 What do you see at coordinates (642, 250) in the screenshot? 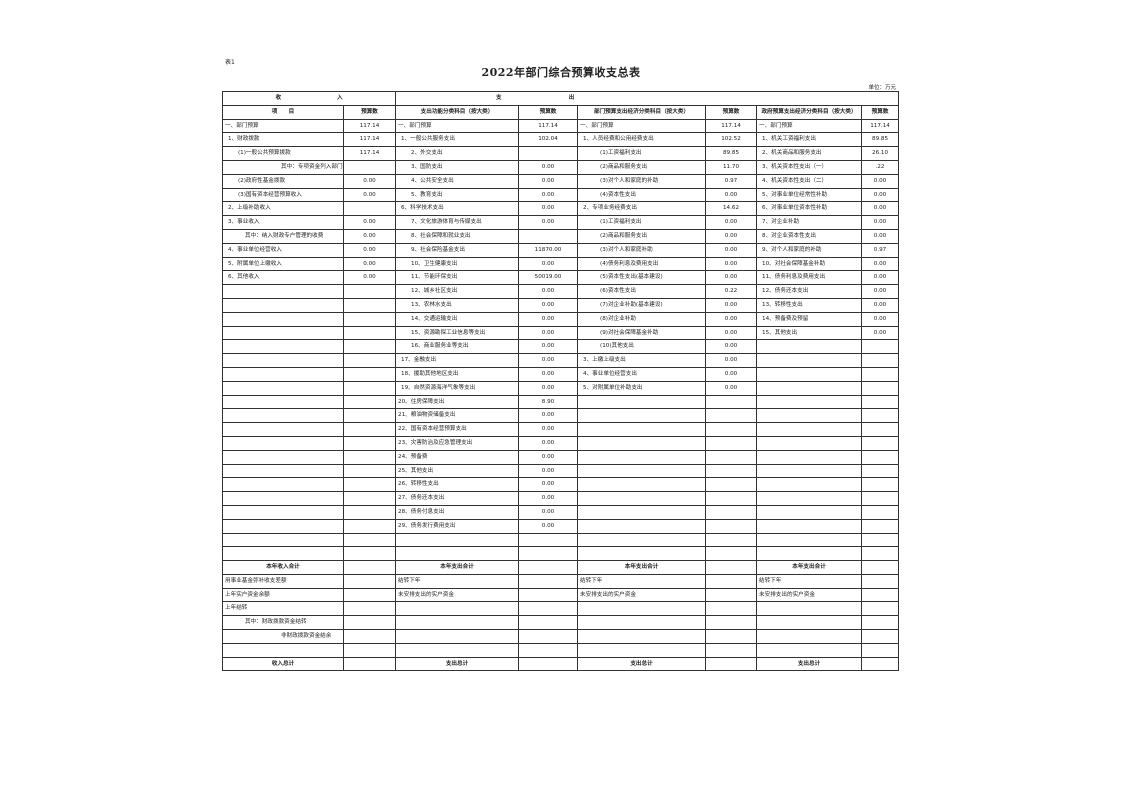
I see `item-name-cell: (3)对个人和家庭补助` at bounding box center [642, 250].